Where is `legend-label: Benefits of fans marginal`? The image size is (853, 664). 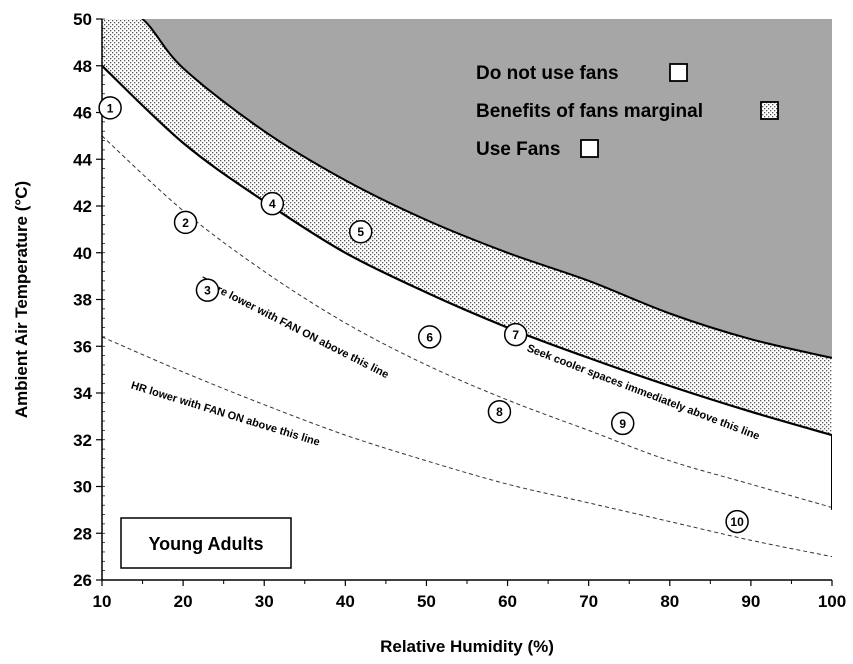 legend-label: Benefits of fans marginal is located at coordinates (589, 111).